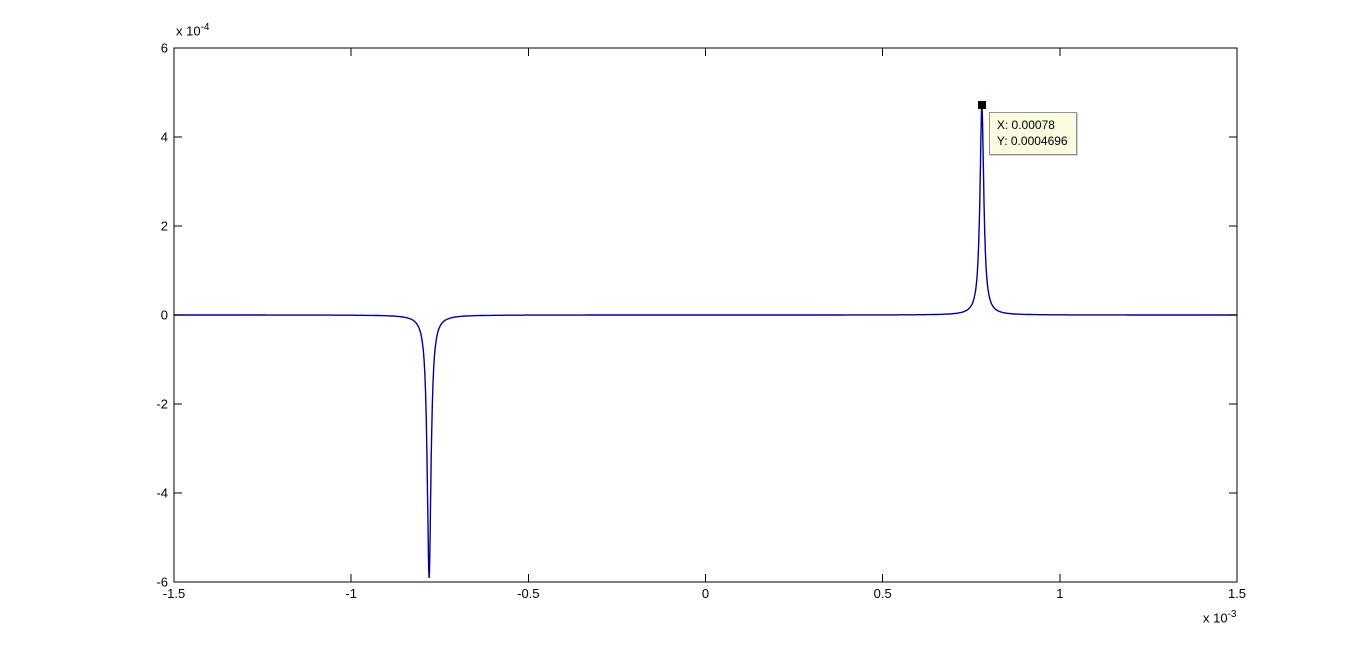 The image size is (1367, 658). What do you see at coordinates (528, 593) in the screenshot?
I see `x-tick-label: -0.5` at bounding box center [528, 593].